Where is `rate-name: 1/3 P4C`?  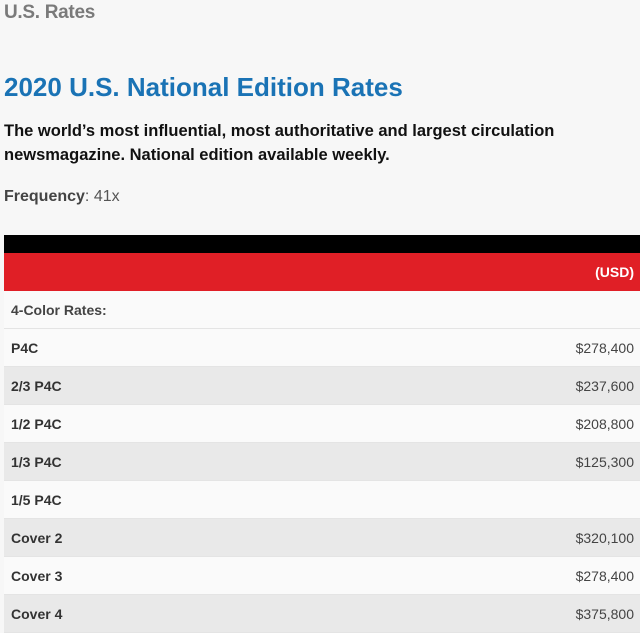 rate-name: 1/3 P4C is located at coordinates (36, 461).